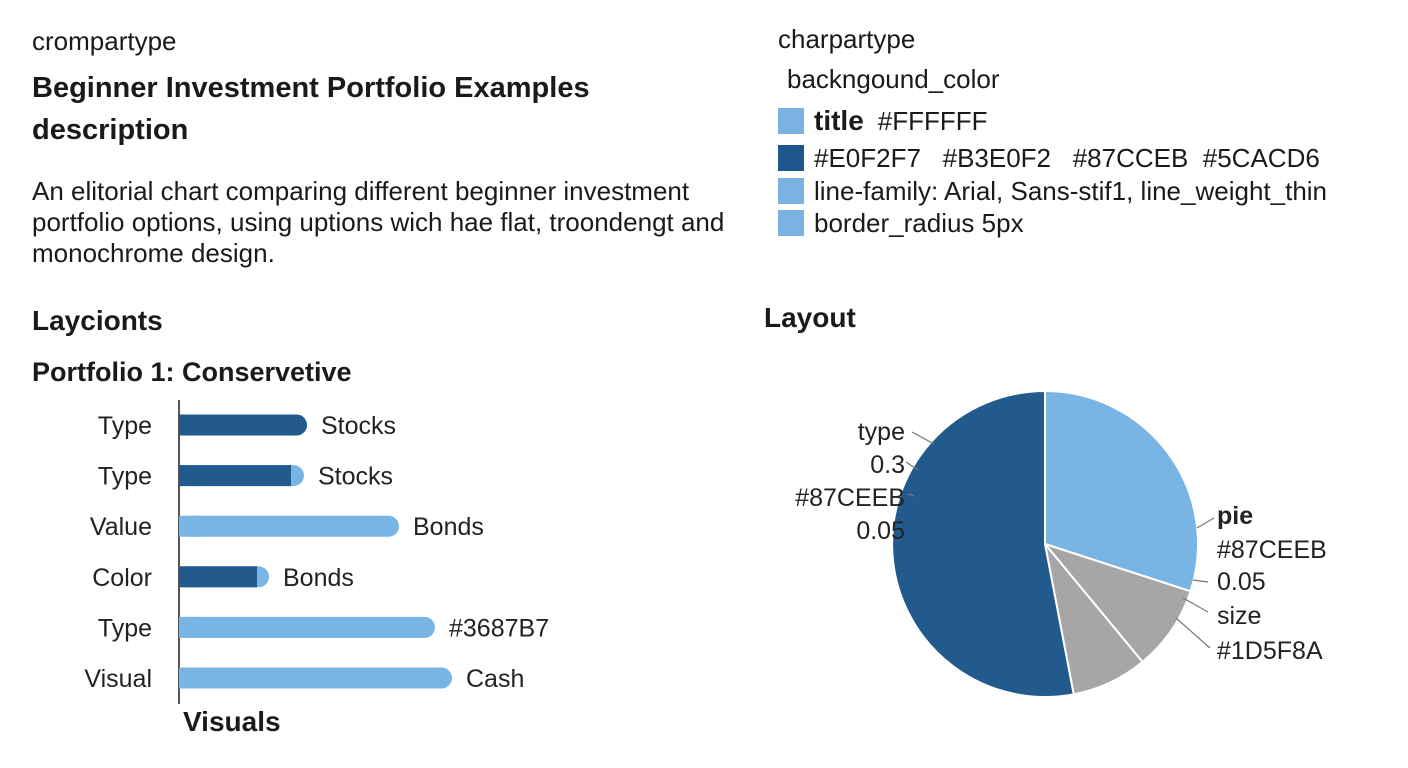 The height and width of the screenshot is (768, 1408). What do you see at coordinates (104, 41) in the screenshot?
I see `left-kicker: crompartype` at bounding box center [104, 41].